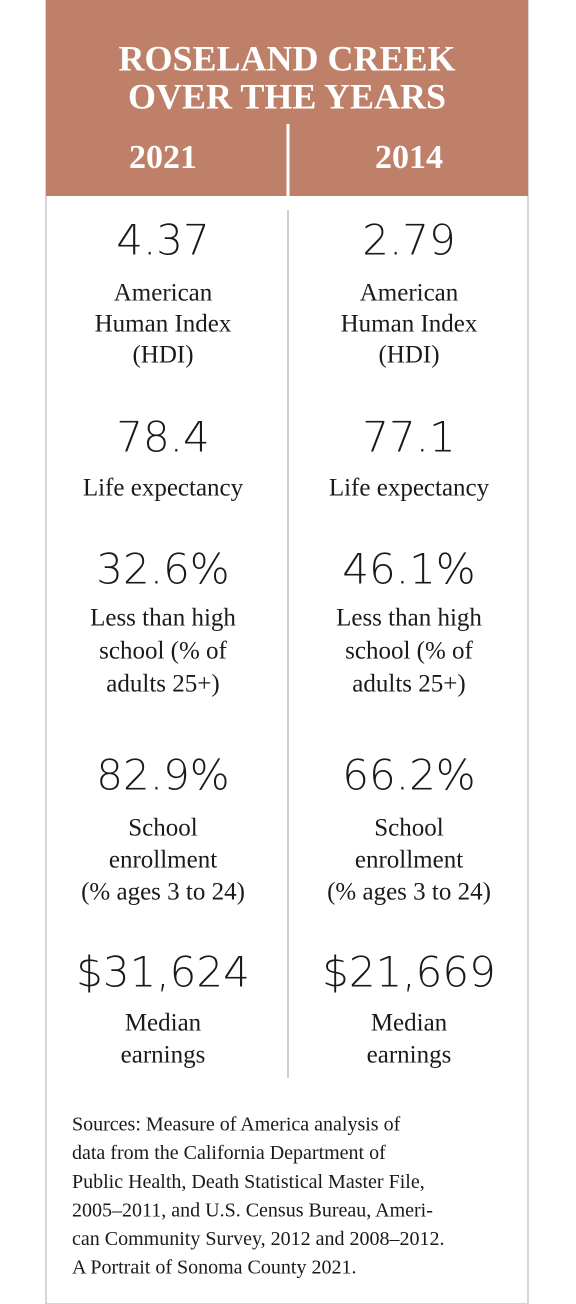 The width and height of the screenshot is (576, 1304). Describe the element at coordinates (287, 96) in the screenshot. I see `title-line: OVER THE YEARS` at that location.